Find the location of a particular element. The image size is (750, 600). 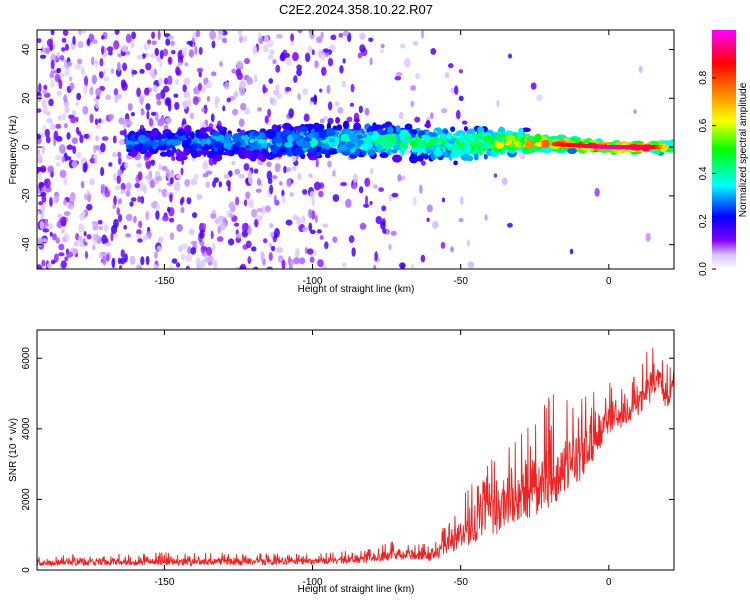

x-tick-label: -150 is located at coordinates (164, 582).